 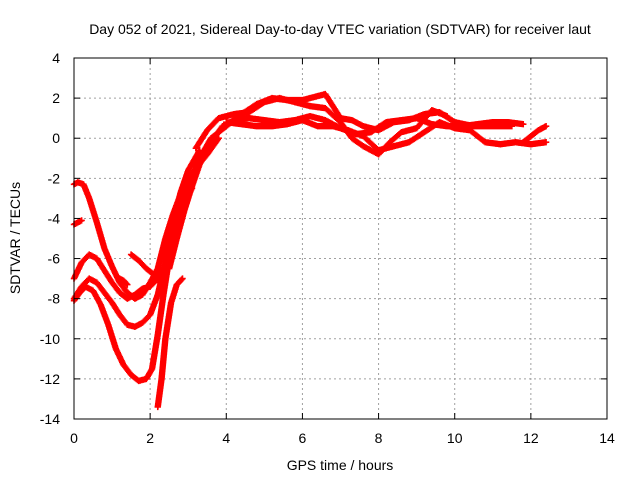 I want to click on y-tick-label: -14, so click(x=50, y=419).